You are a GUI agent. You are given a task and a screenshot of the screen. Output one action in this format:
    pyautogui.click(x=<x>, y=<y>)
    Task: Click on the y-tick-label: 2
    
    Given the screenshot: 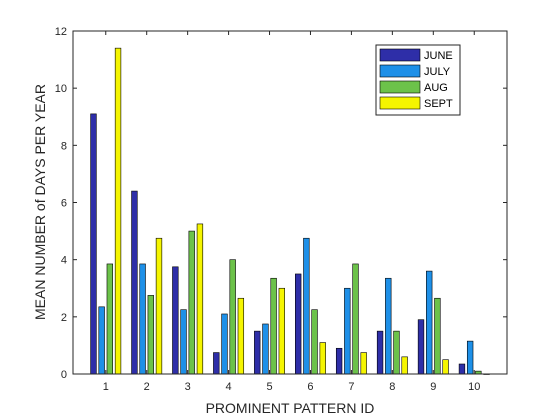 What is the action you would take?
    pyautogui.click(x=64, y=318)
    